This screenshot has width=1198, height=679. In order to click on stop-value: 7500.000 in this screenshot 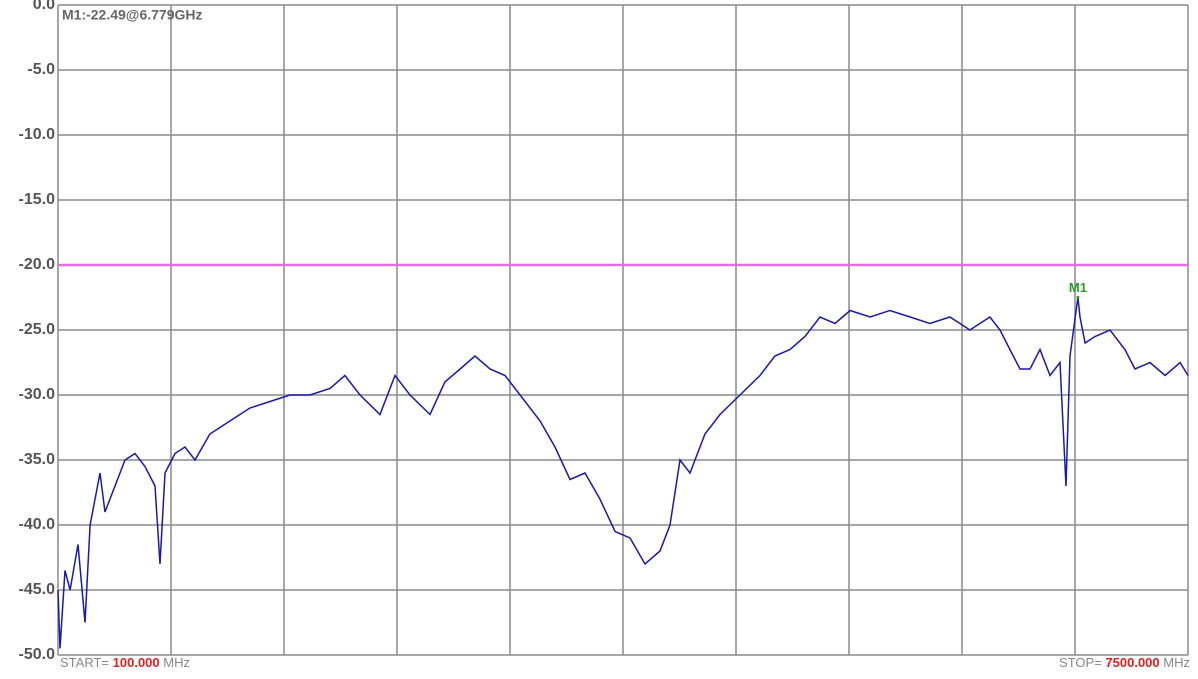, I will do `click(1132, 662)`.